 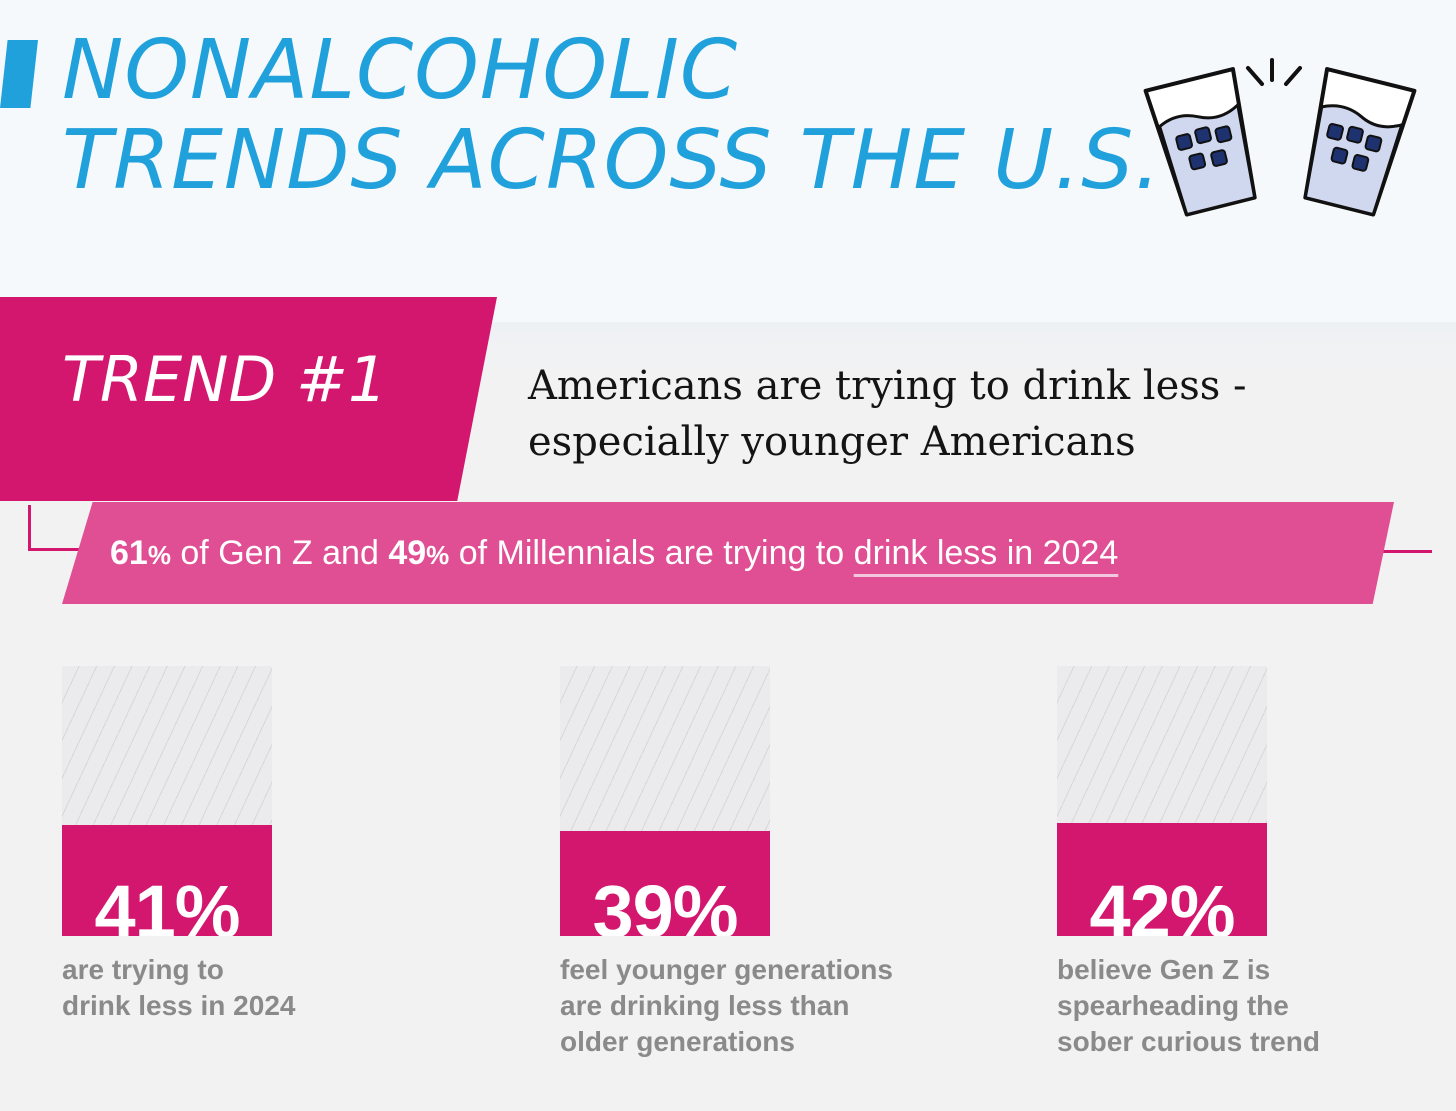 What do you see at coordinates (1401, 551) in the screenshot?
I see `banner-right-line` at bounding box center [1401, 551].